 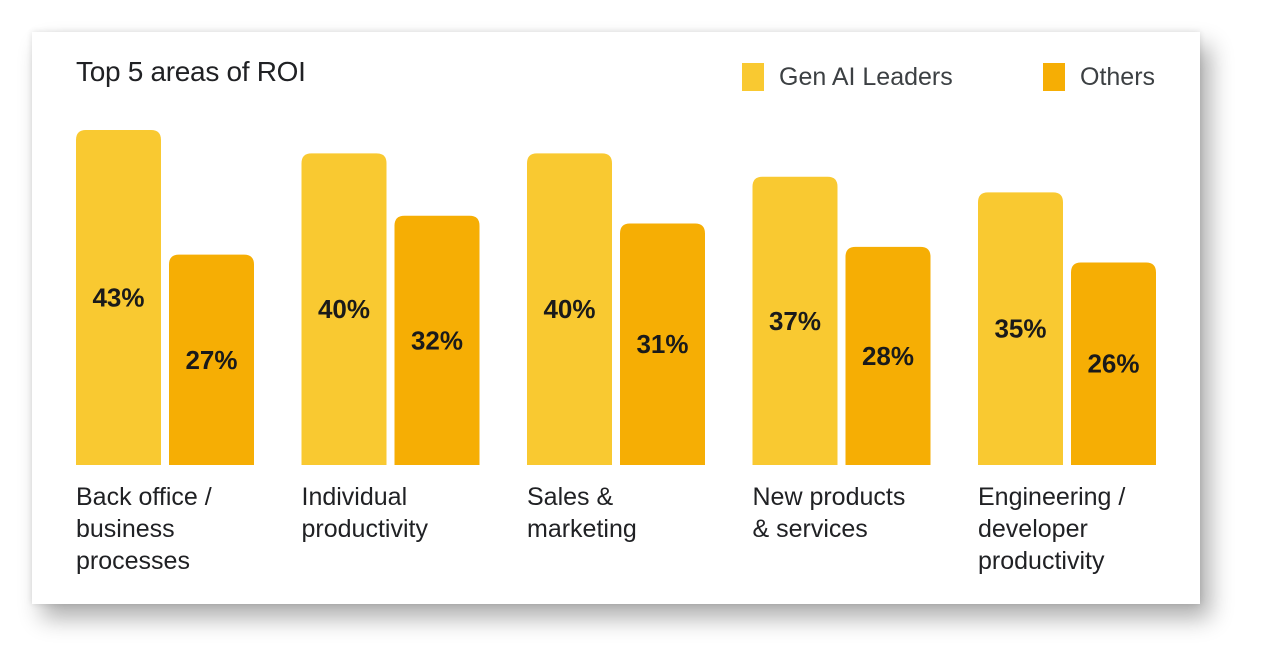 I want to click on data-label-gen-ai-leaders-4: 35%, so click(x=1020, y=329).